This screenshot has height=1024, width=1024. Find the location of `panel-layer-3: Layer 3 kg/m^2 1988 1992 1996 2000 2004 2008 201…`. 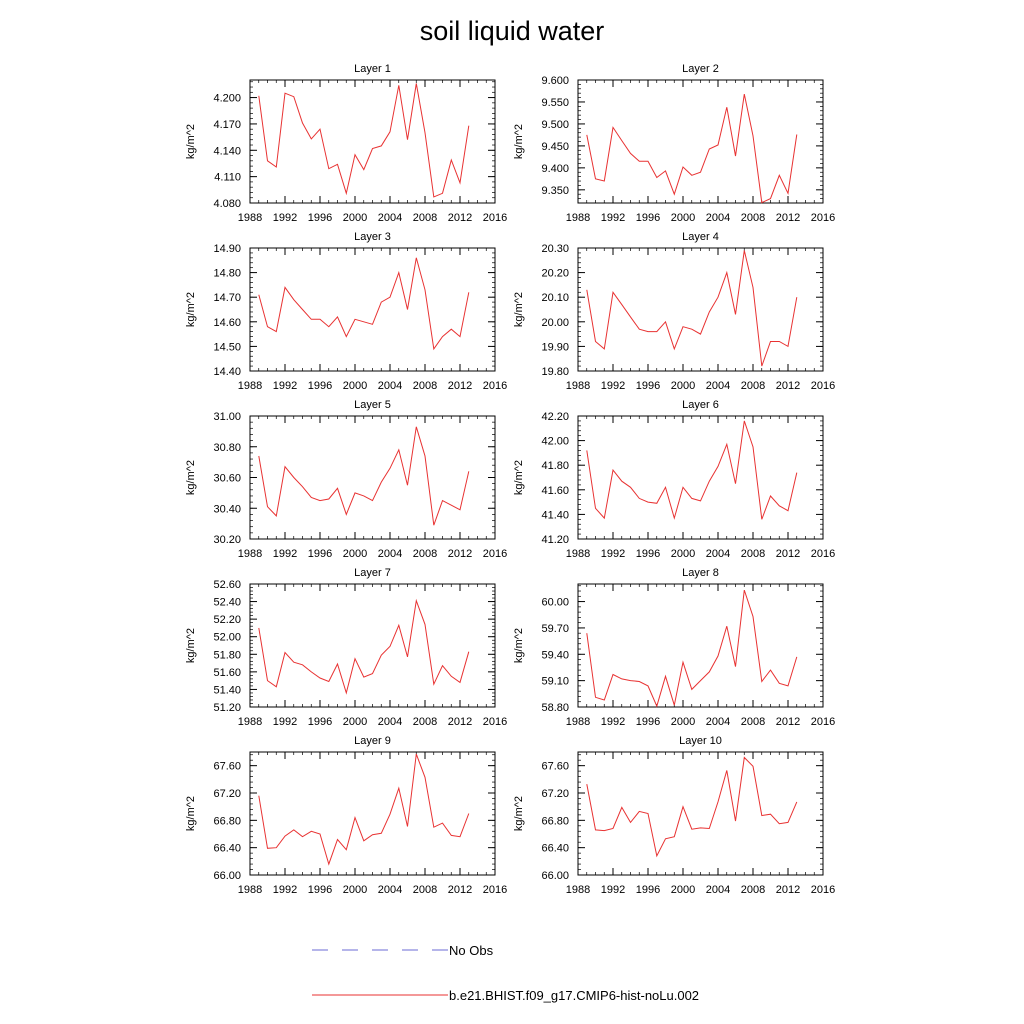

panel-layer-3: Layer 3 kg/m^2 1988 1992 1996 2000 2004 2008 201… is located at coordinates (346, 311).